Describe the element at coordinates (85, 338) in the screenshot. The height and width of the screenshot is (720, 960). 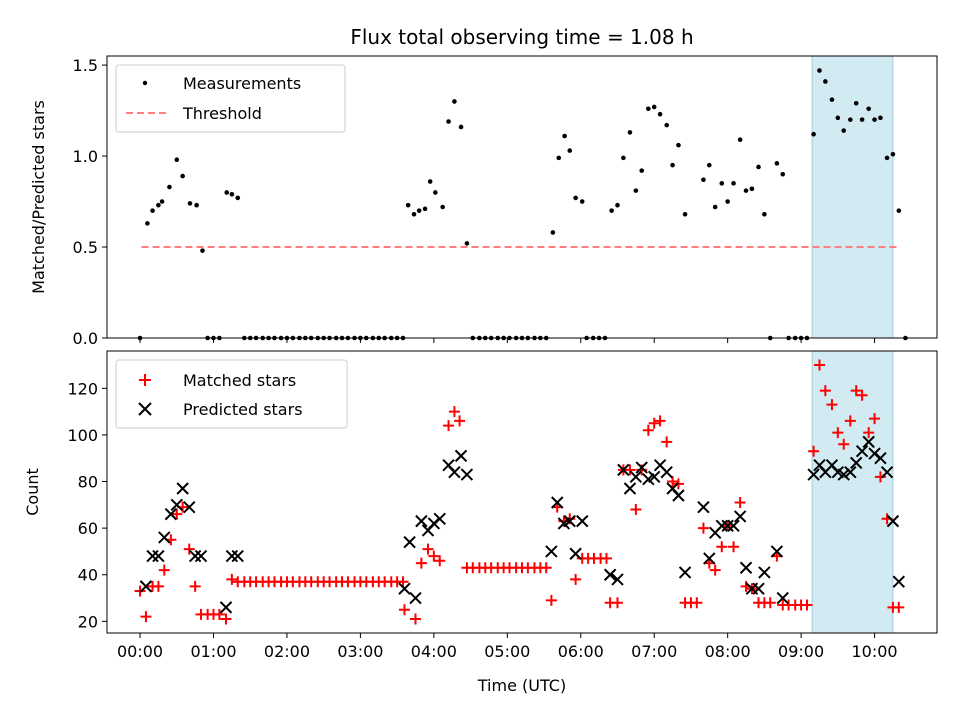
I see `y-tick-label: 0.0` at that location.